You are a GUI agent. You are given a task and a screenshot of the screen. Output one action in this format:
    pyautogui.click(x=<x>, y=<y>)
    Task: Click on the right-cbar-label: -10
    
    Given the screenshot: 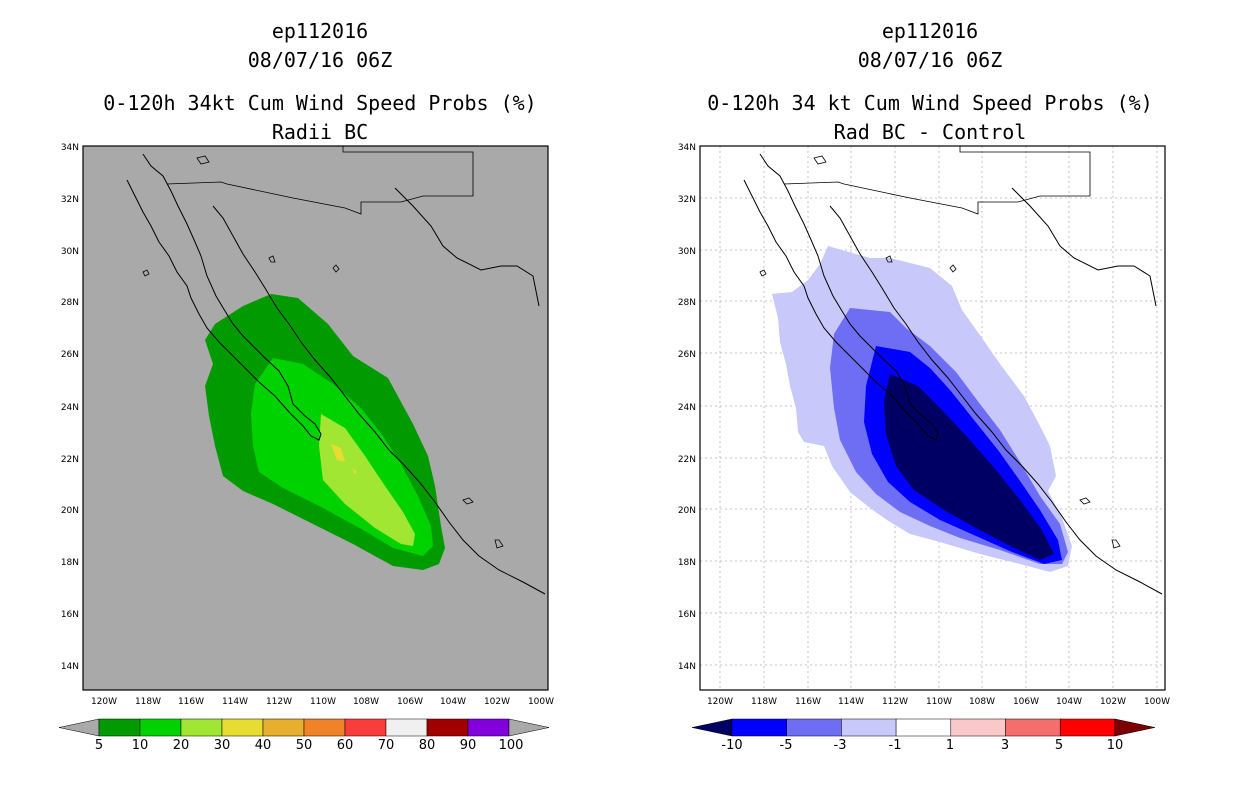 What is the action you would take?
    pyautogui.click(x=731, y=745)
    